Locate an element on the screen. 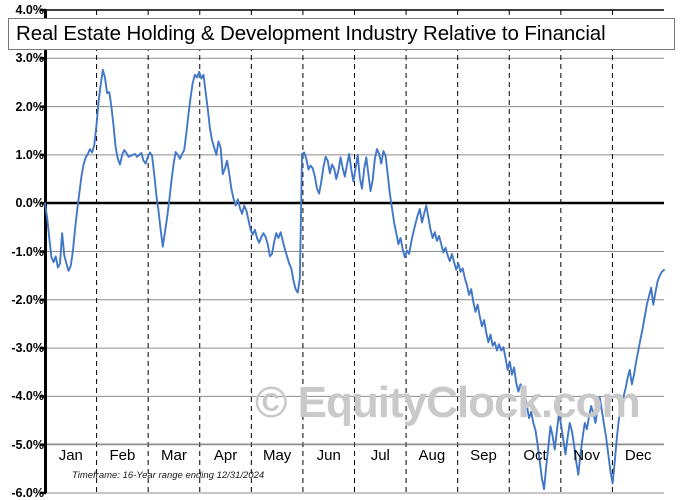 This screenshot has height=500, width=683. y-axis-tick-label: 3.0% is located at coordinates (30, 58).